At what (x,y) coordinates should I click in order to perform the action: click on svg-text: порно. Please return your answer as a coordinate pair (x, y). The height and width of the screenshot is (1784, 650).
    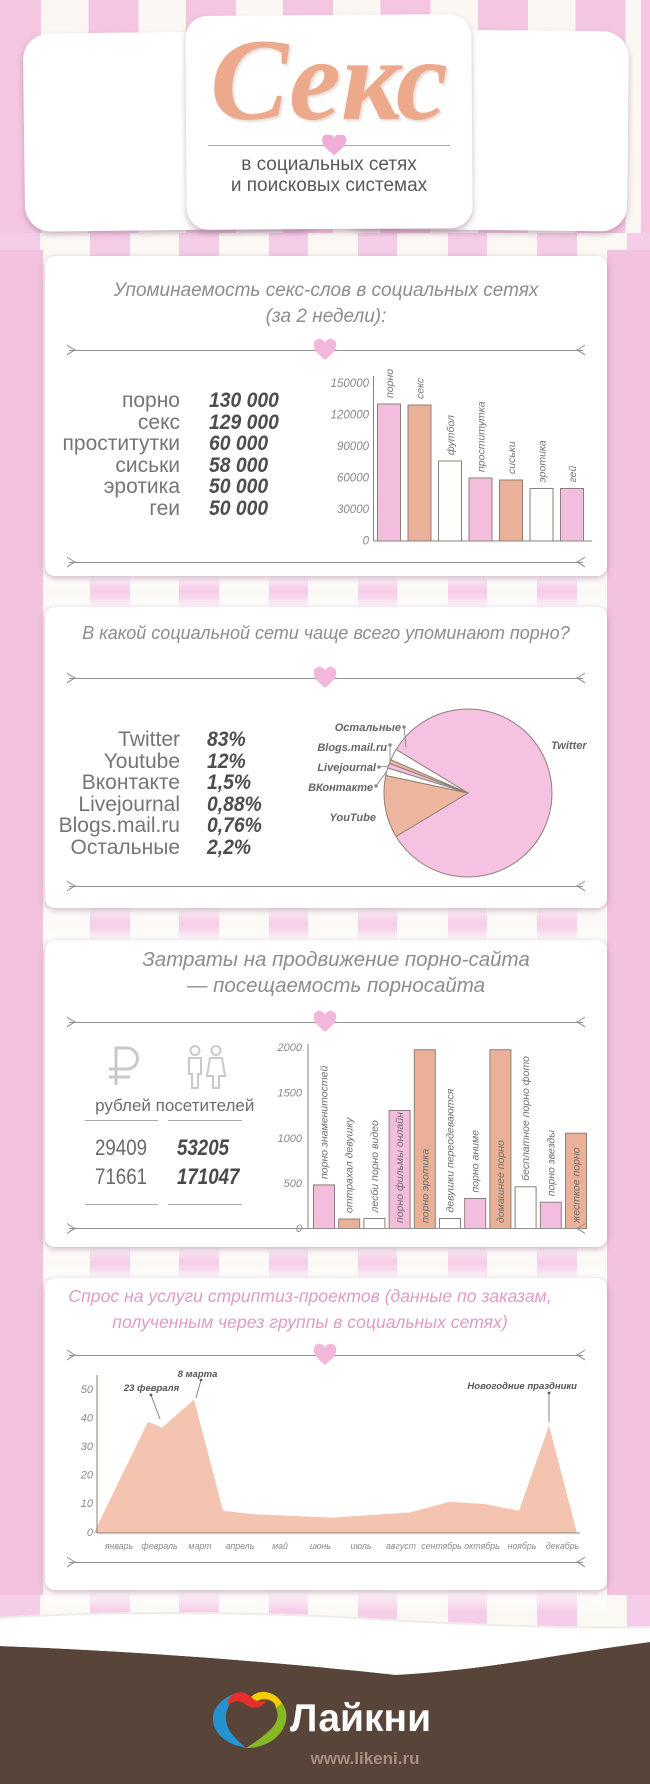
    Looking at the image, I should click on (390, 383).